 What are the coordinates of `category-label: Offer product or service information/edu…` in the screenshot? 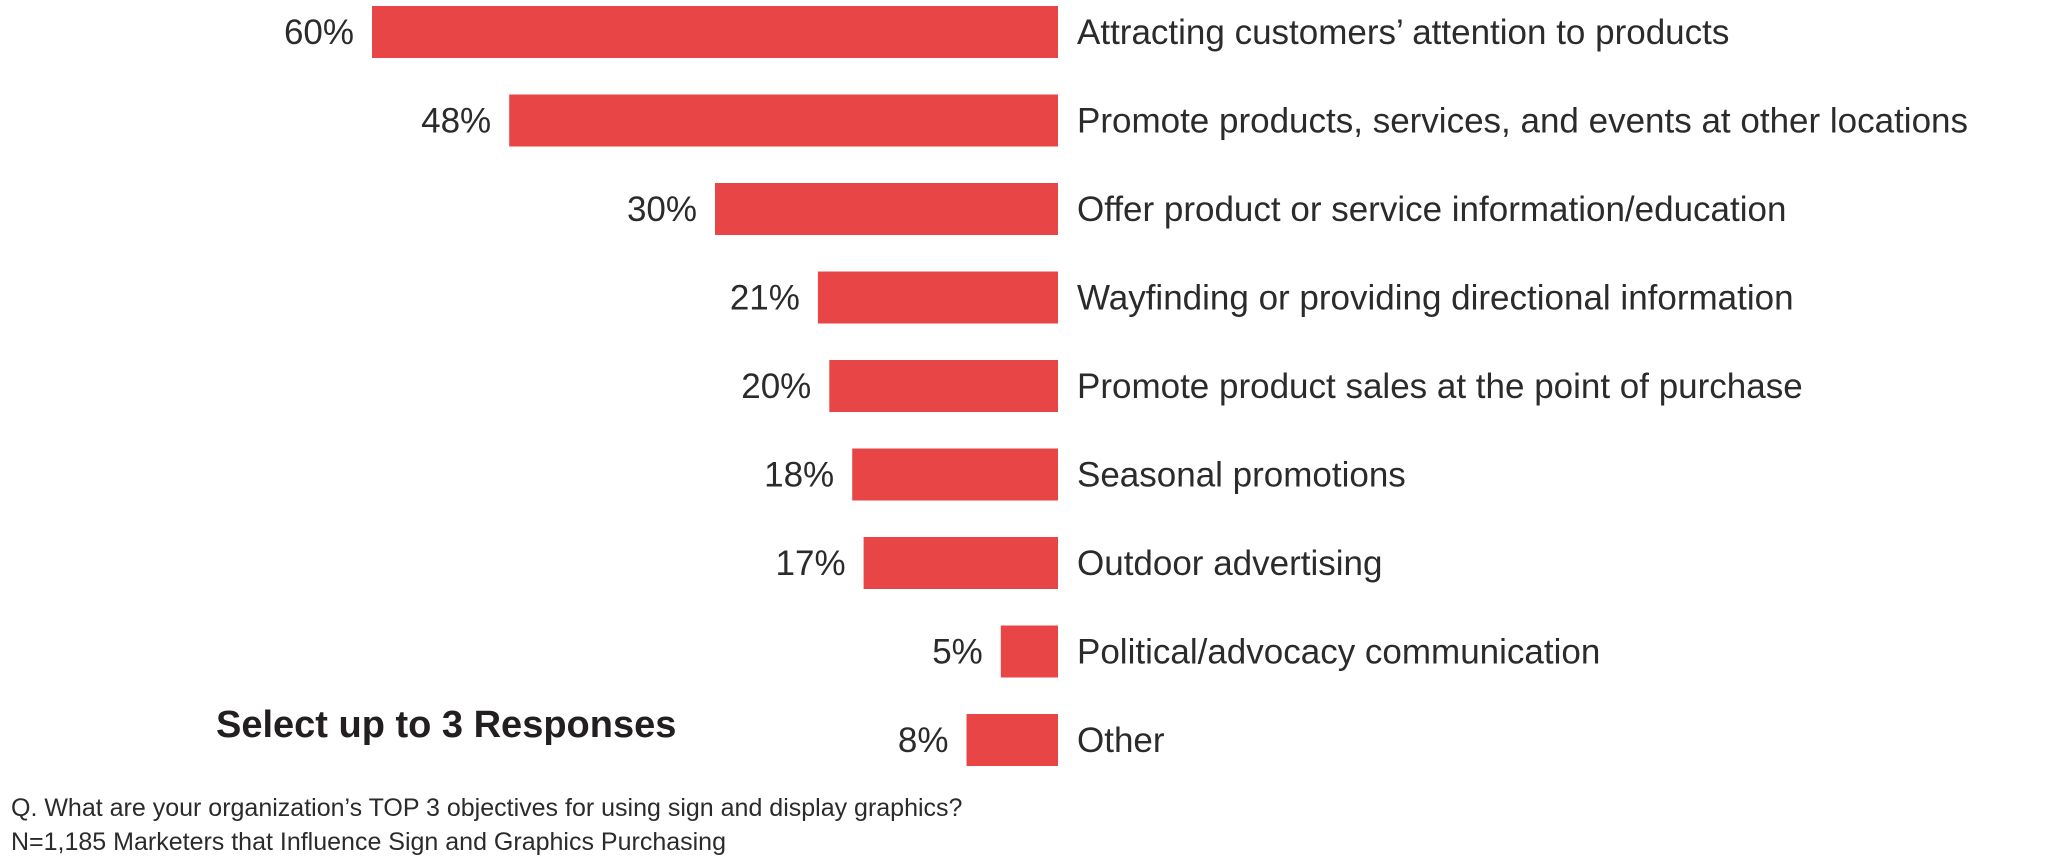 It's located at (1431, 209).